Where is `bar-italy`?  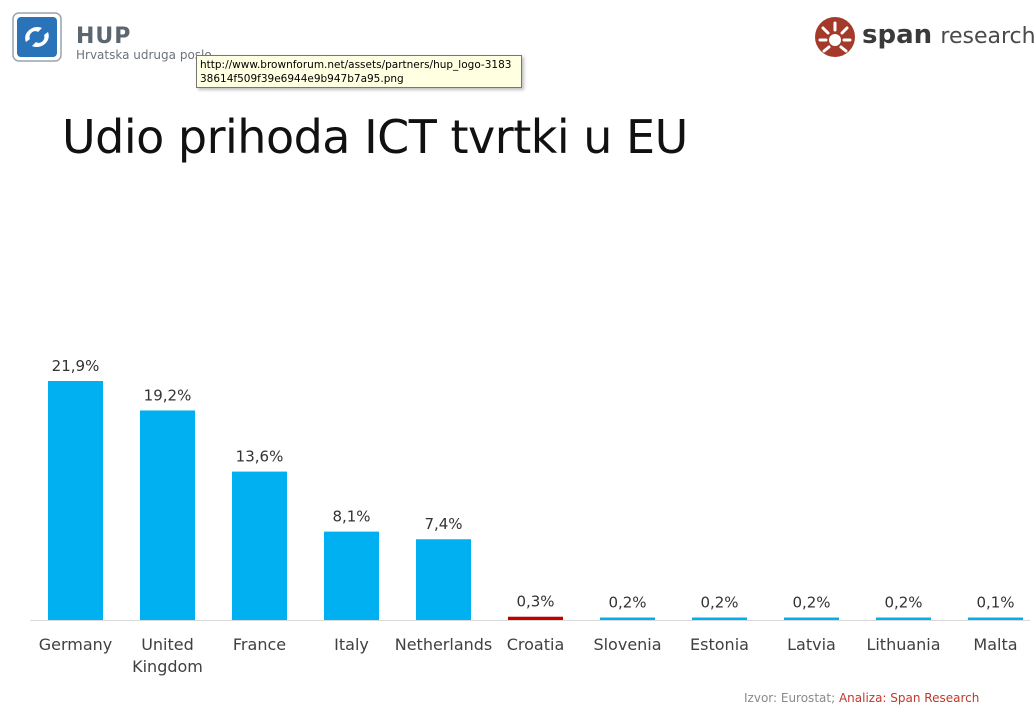 bar-italy is located at coordinates (351, 575).